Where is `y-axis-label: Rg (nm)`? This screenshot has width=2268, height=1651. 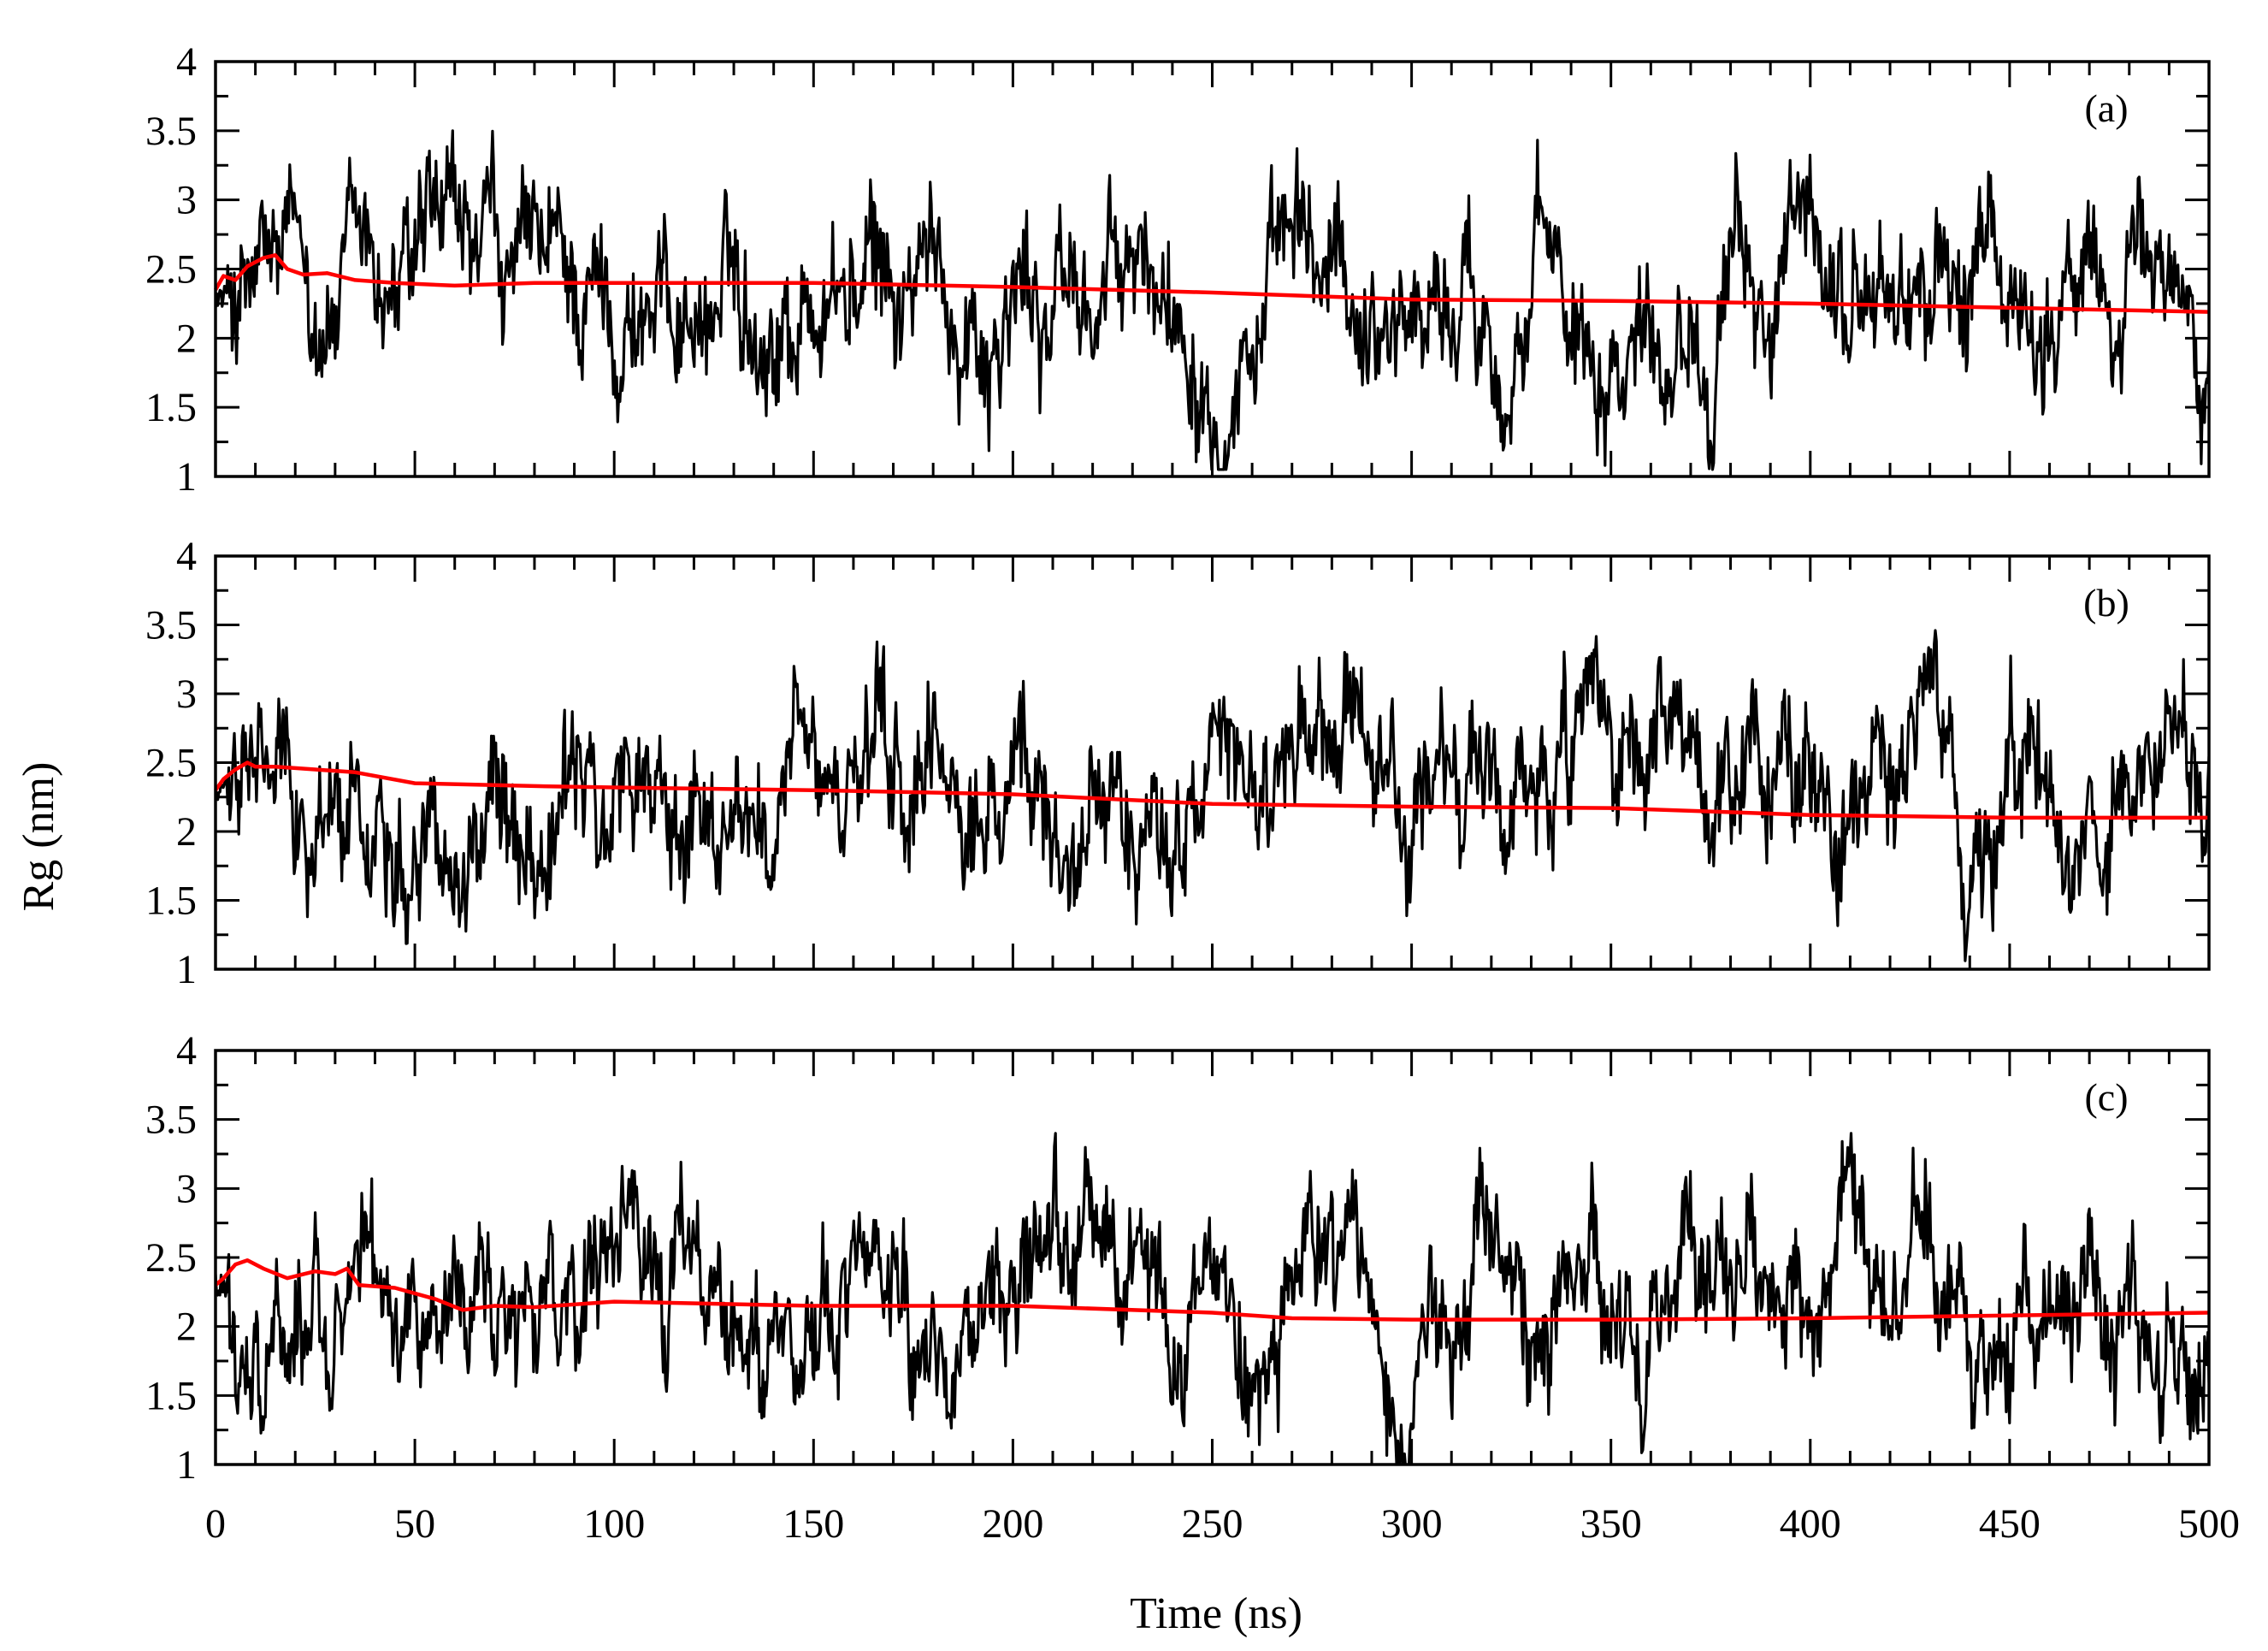
y-axis-label: Rg (nm) is located at coordinates (39, 837).